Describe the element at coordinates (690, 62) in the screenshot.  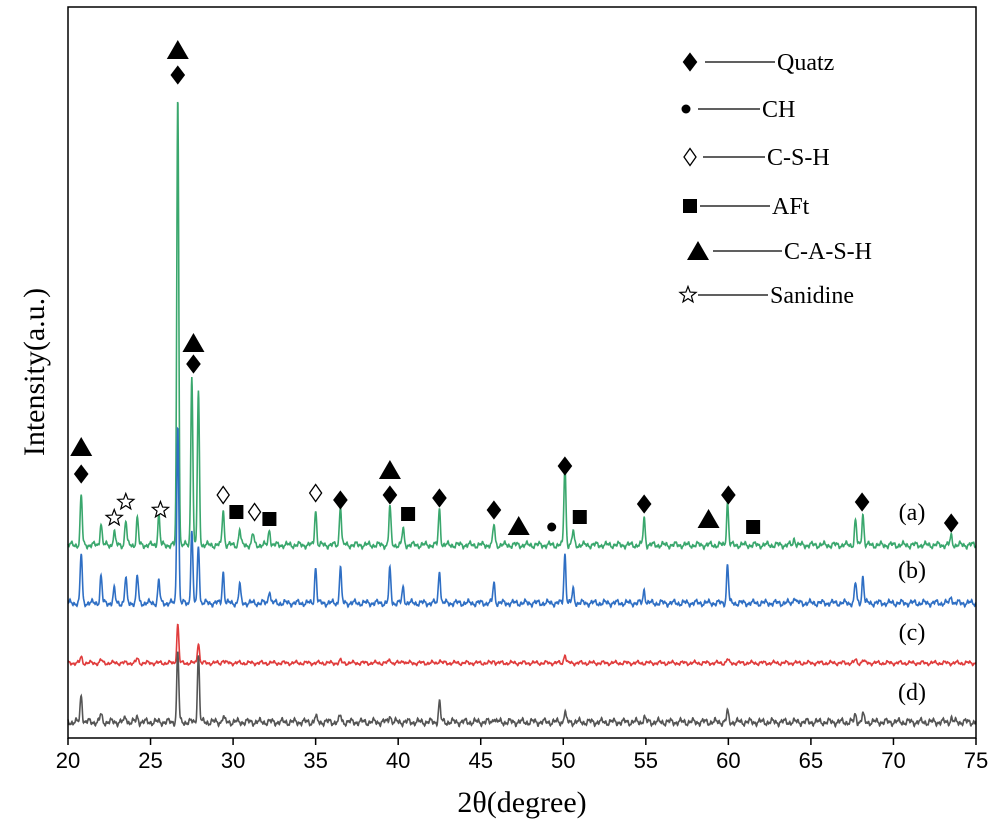
I see `legend-quatz-symbol` at that location.